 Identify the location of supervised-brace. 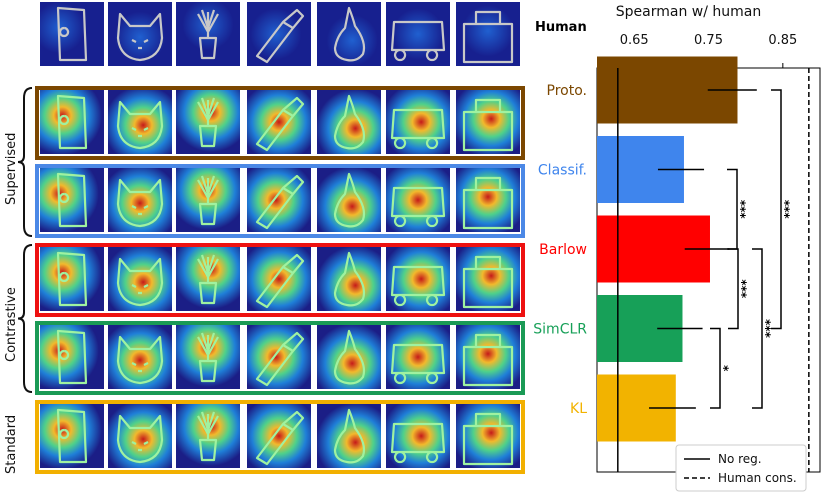
(25, 162).